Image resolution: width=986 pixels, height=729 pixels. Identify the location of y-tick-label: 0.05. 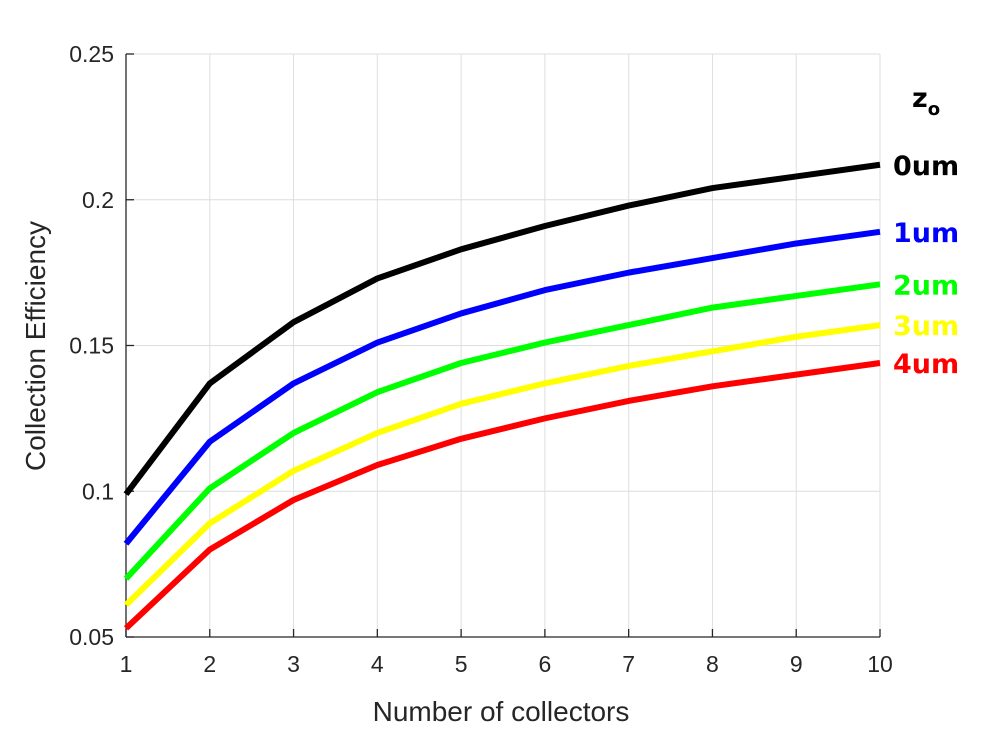
(91, 637).